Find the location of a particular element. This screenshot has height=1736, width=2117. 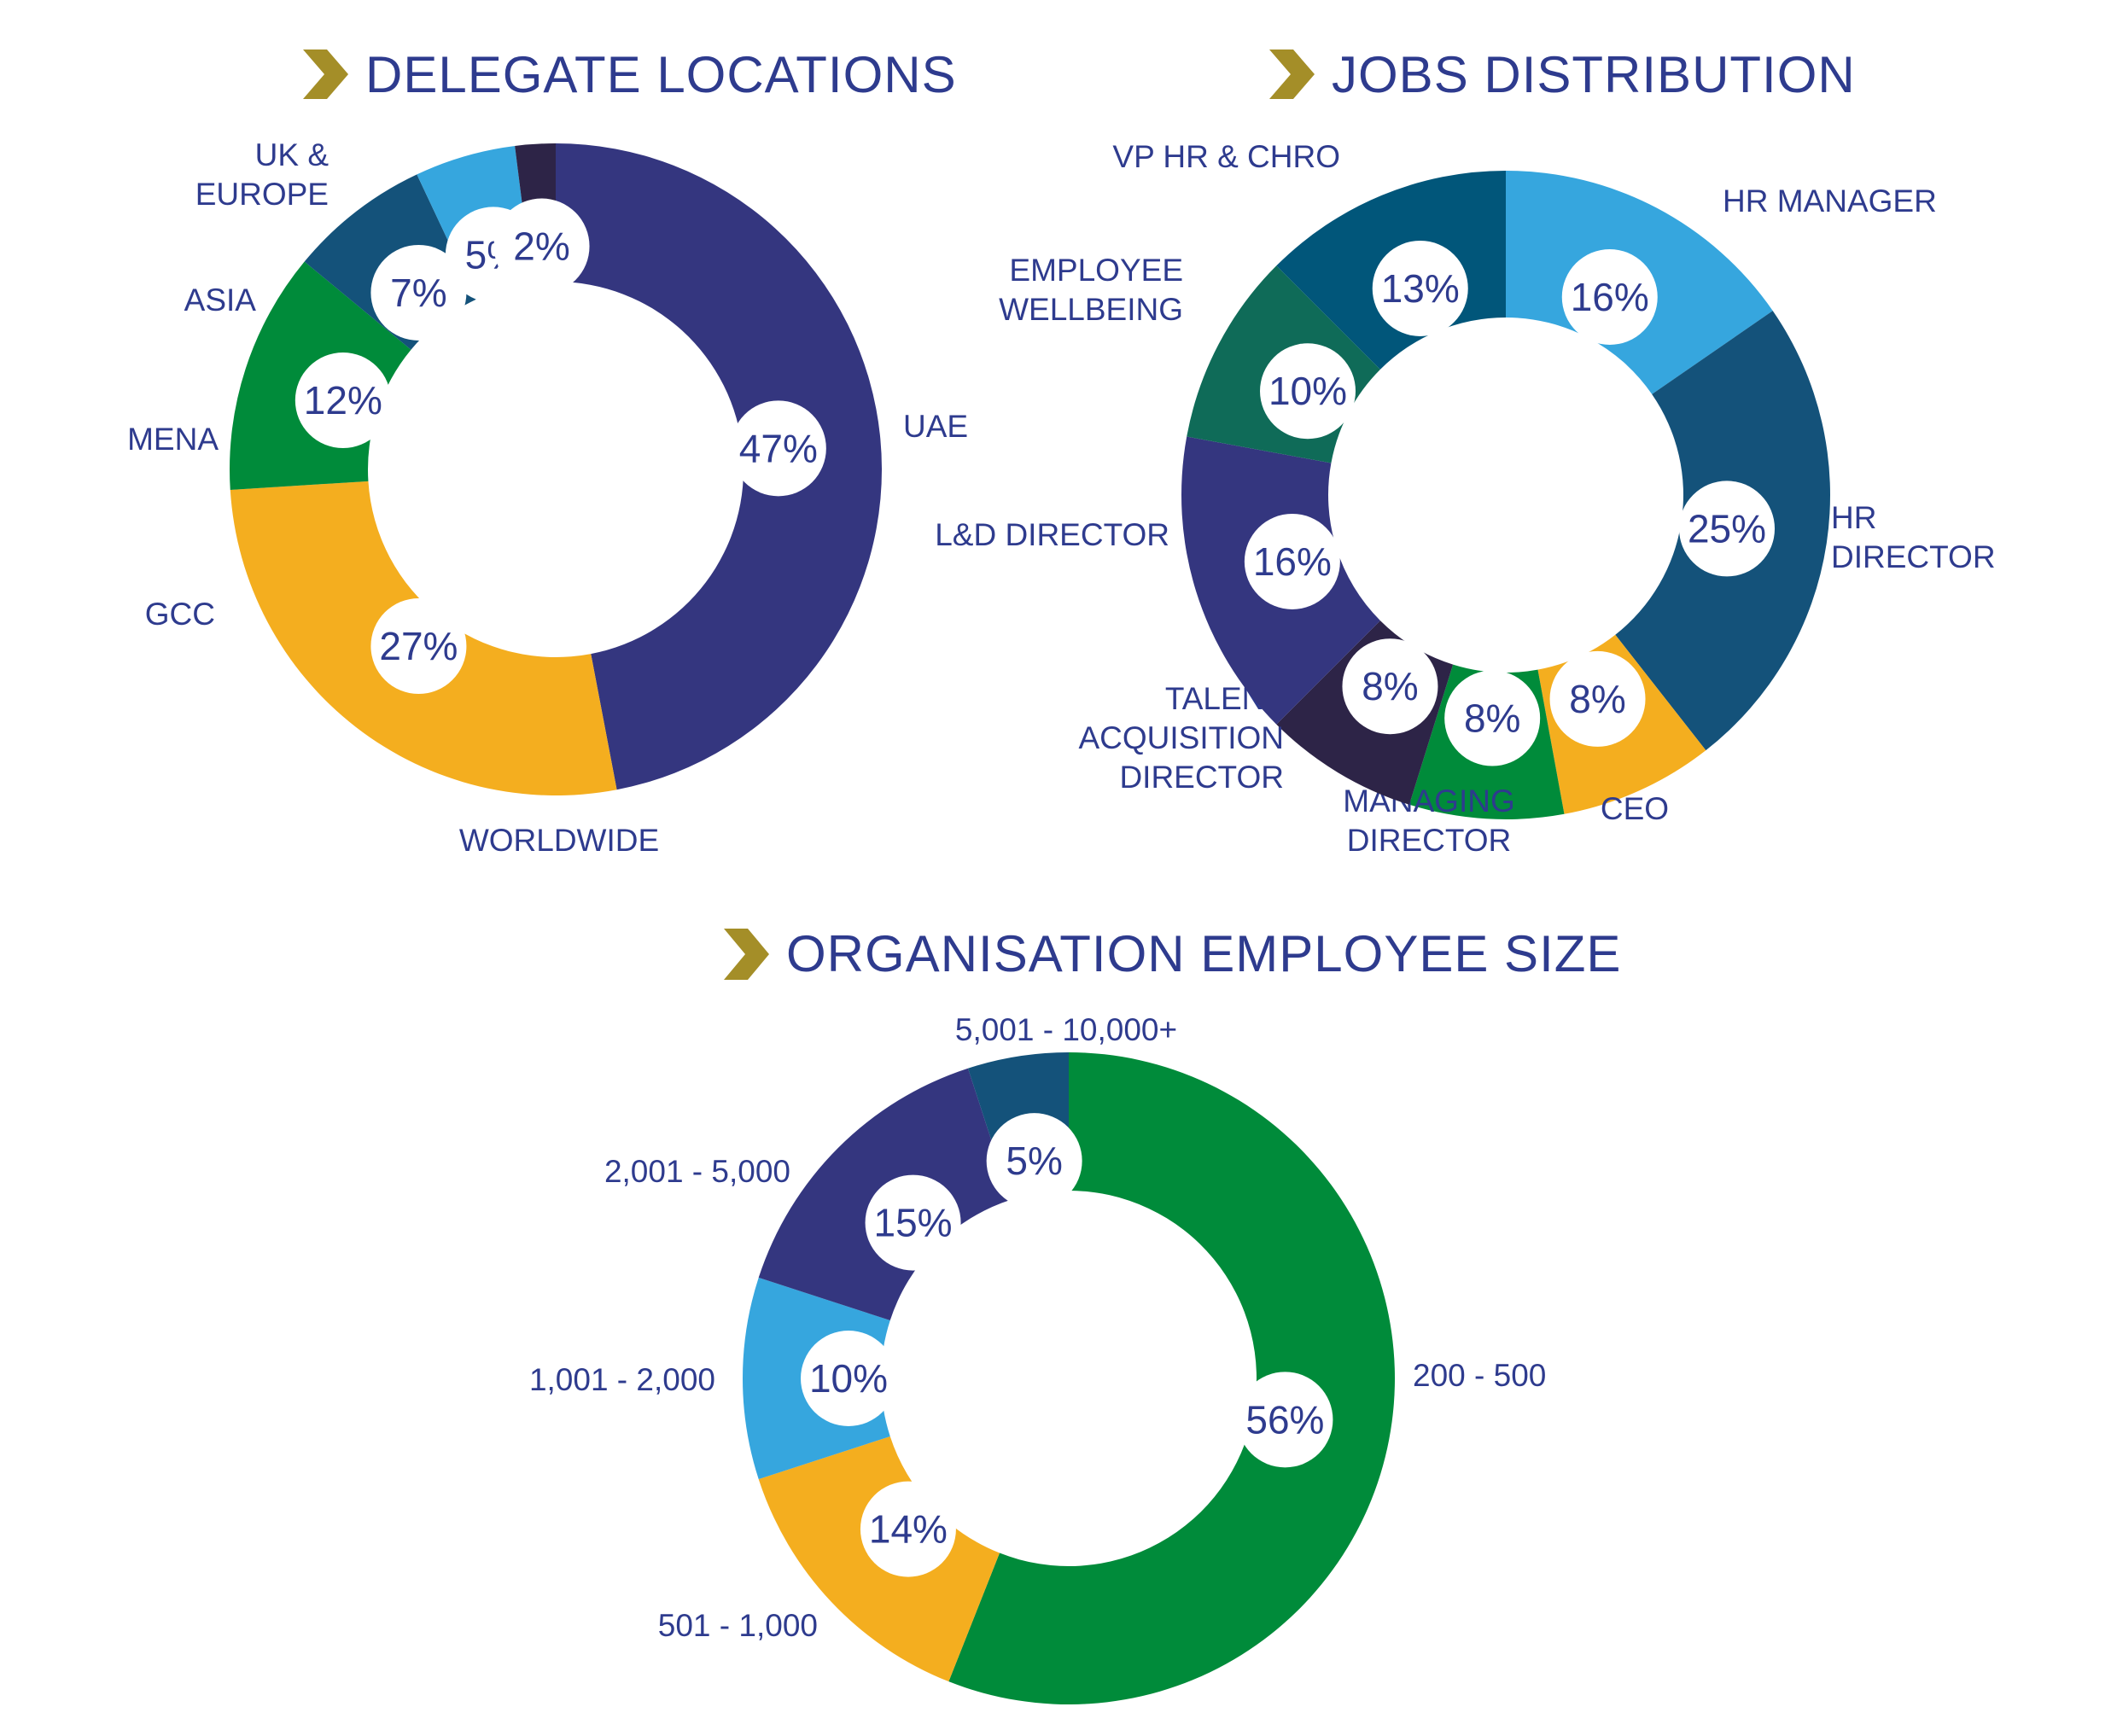

pct-bubble-uk-and-europe is located at coordinates (541, 246).